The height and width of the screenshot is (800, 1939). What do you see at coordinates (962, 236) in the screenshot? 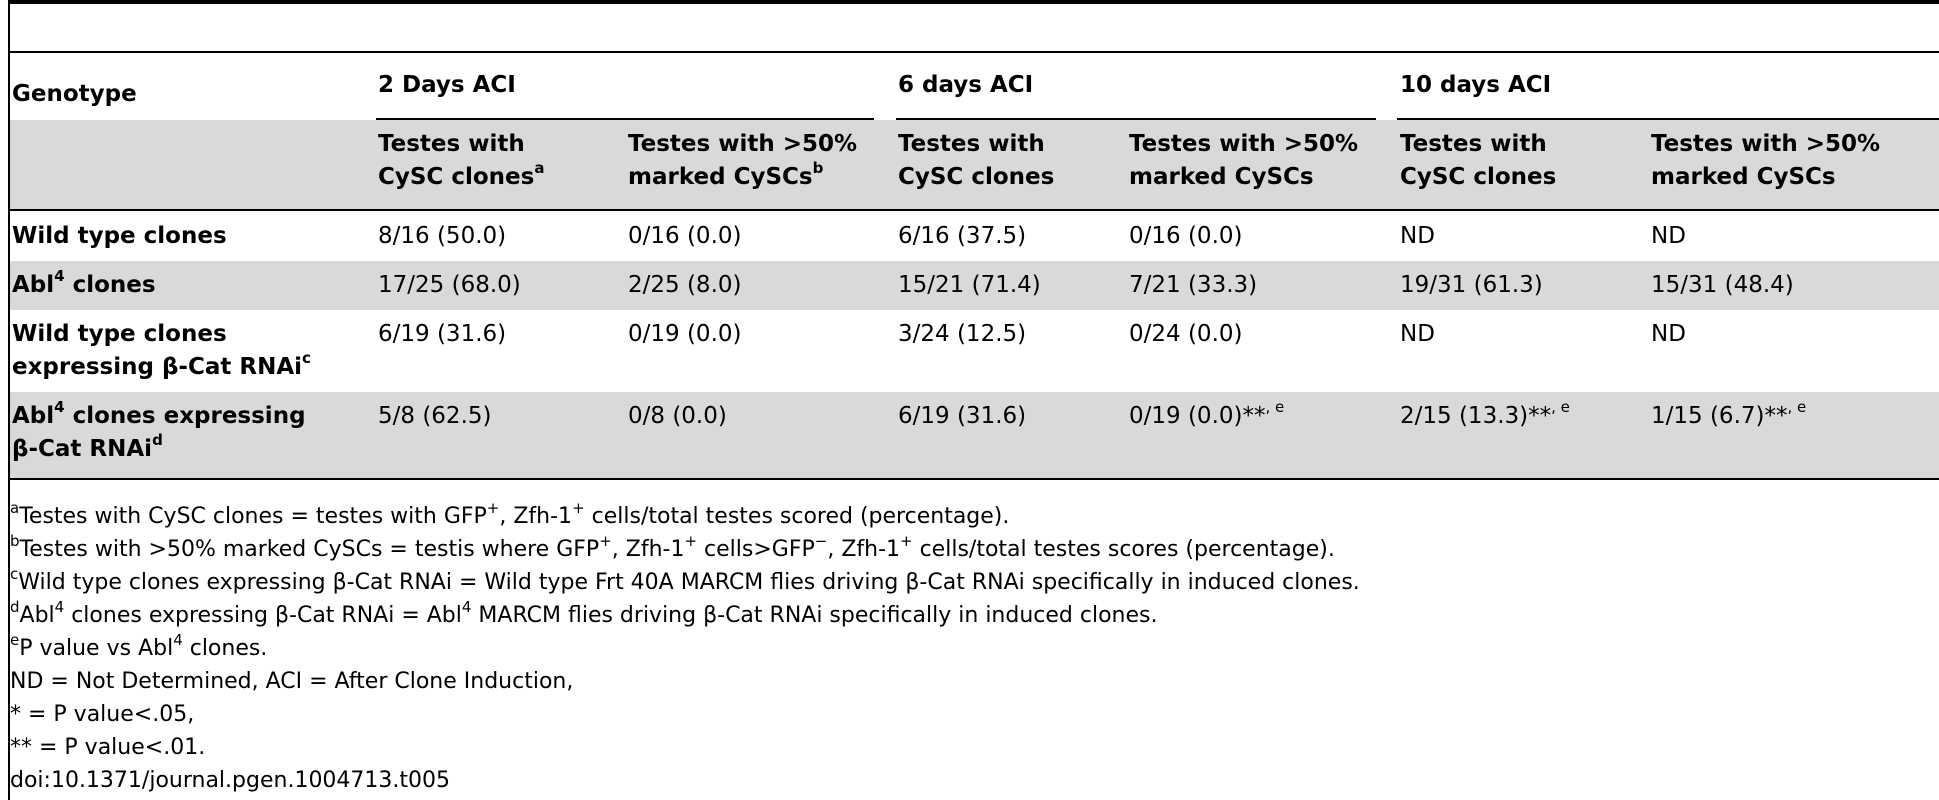
I see `table-cell: 6/16 (37.5)` at bounding box center [962, 236].